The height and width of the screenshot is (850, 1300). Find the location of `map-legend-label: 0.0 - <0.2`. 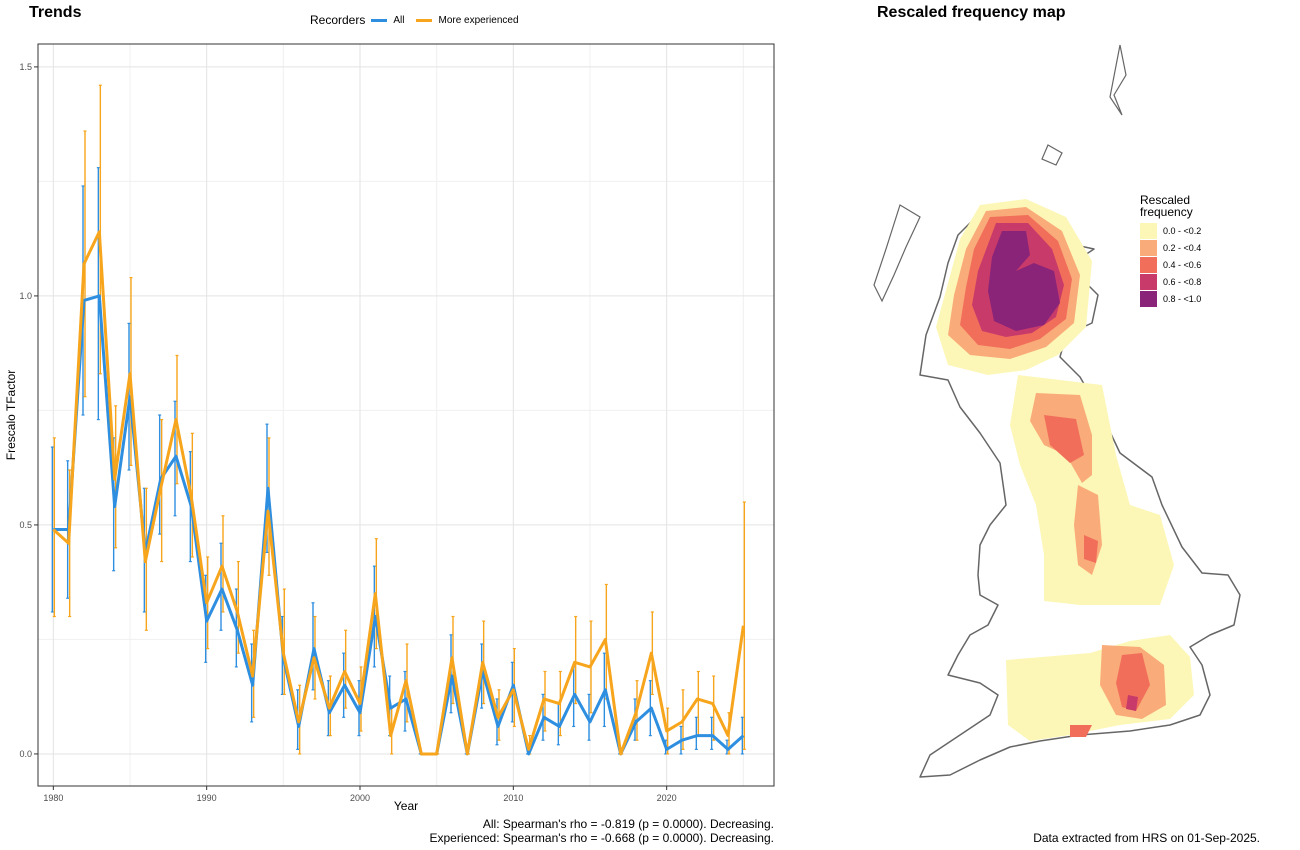

map-legend-label: 0.0 - <0.2 is located at coordinates (1182, 231).